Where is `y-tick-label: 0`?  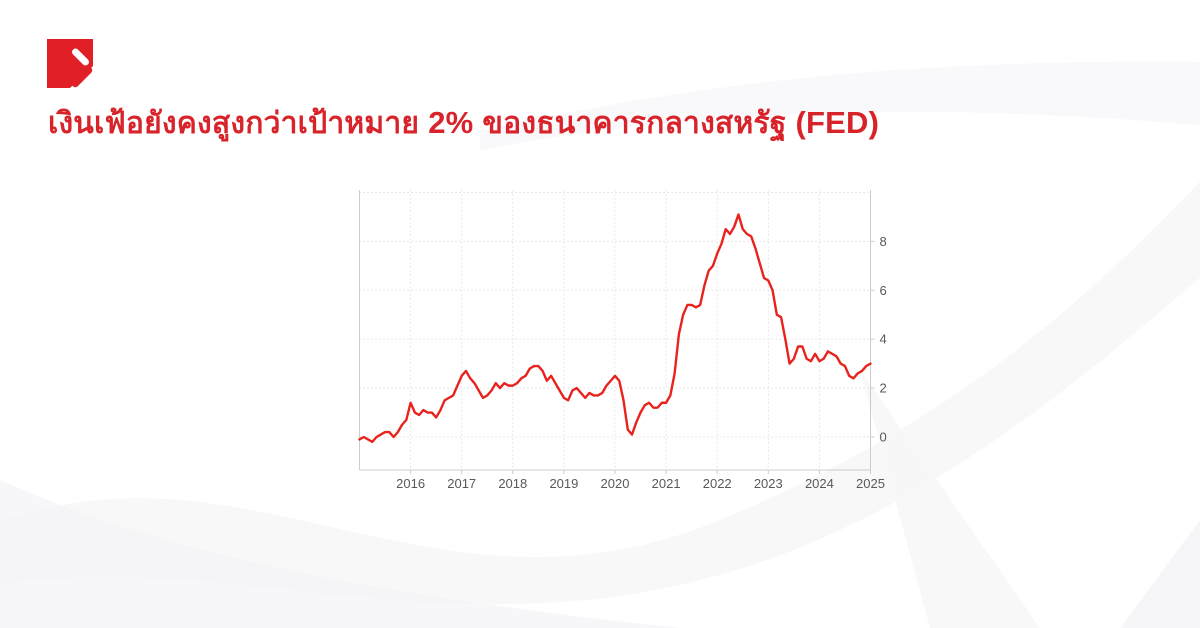
y-tick-label: 0 is located at coordinates (883, 436).